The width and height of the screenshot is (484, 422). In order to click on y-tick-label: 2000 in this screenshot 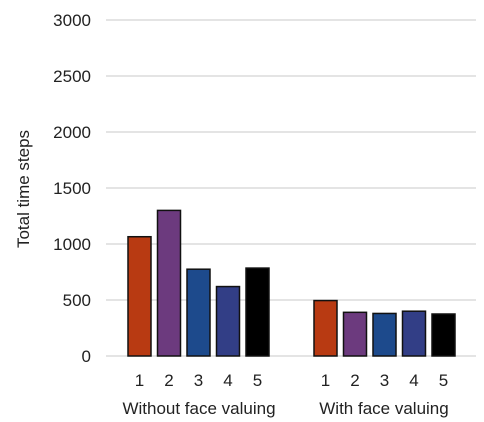, I will do `click(72, 132)`.